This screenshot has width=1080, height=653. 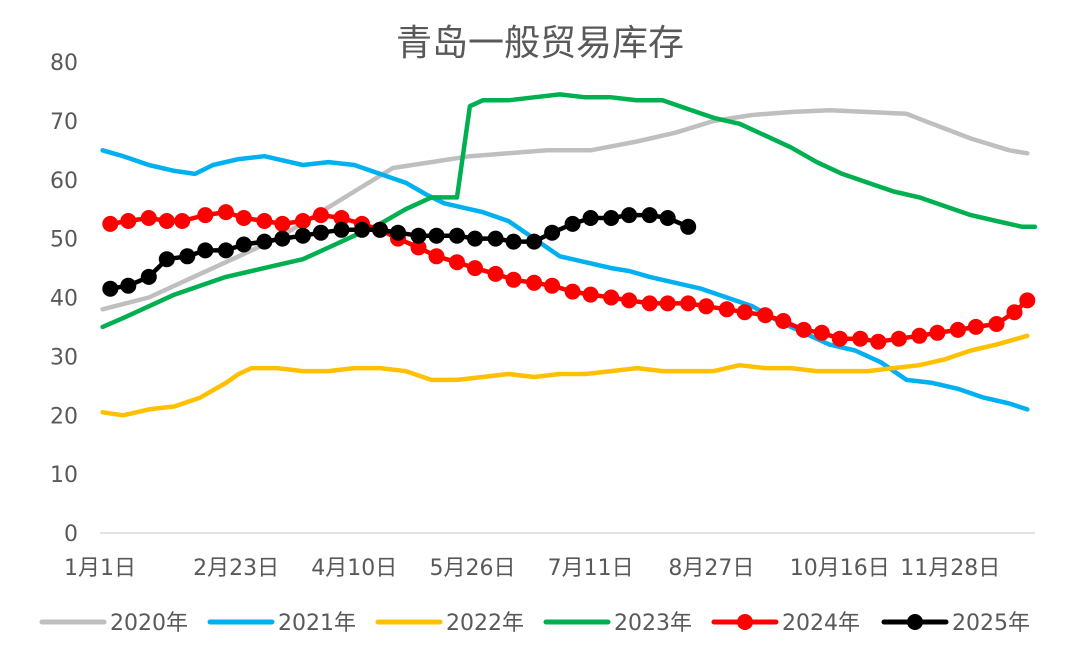 I want to click on legend-marker, so click(x=745, y=622).